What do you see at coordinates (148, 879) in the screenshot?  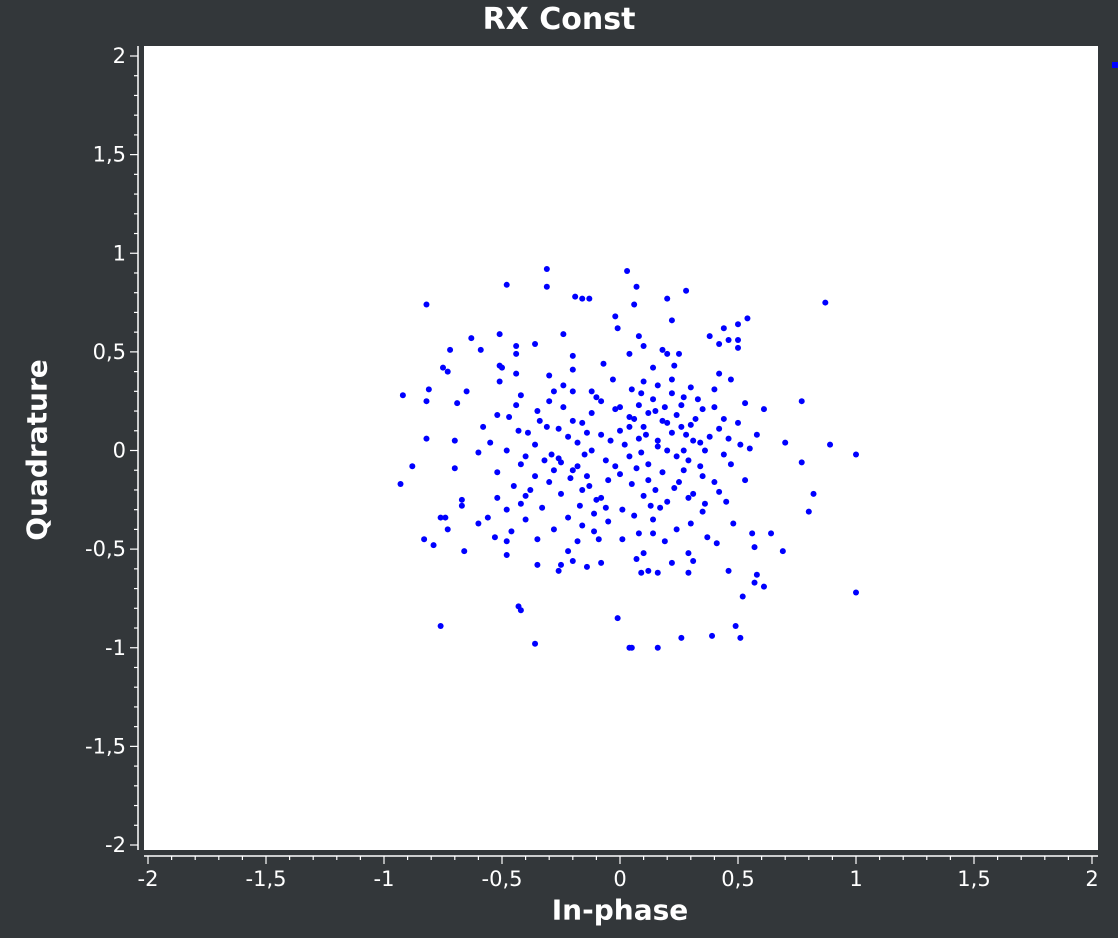 I see `x-tick-label: -2` at bounding box center [148, 879].